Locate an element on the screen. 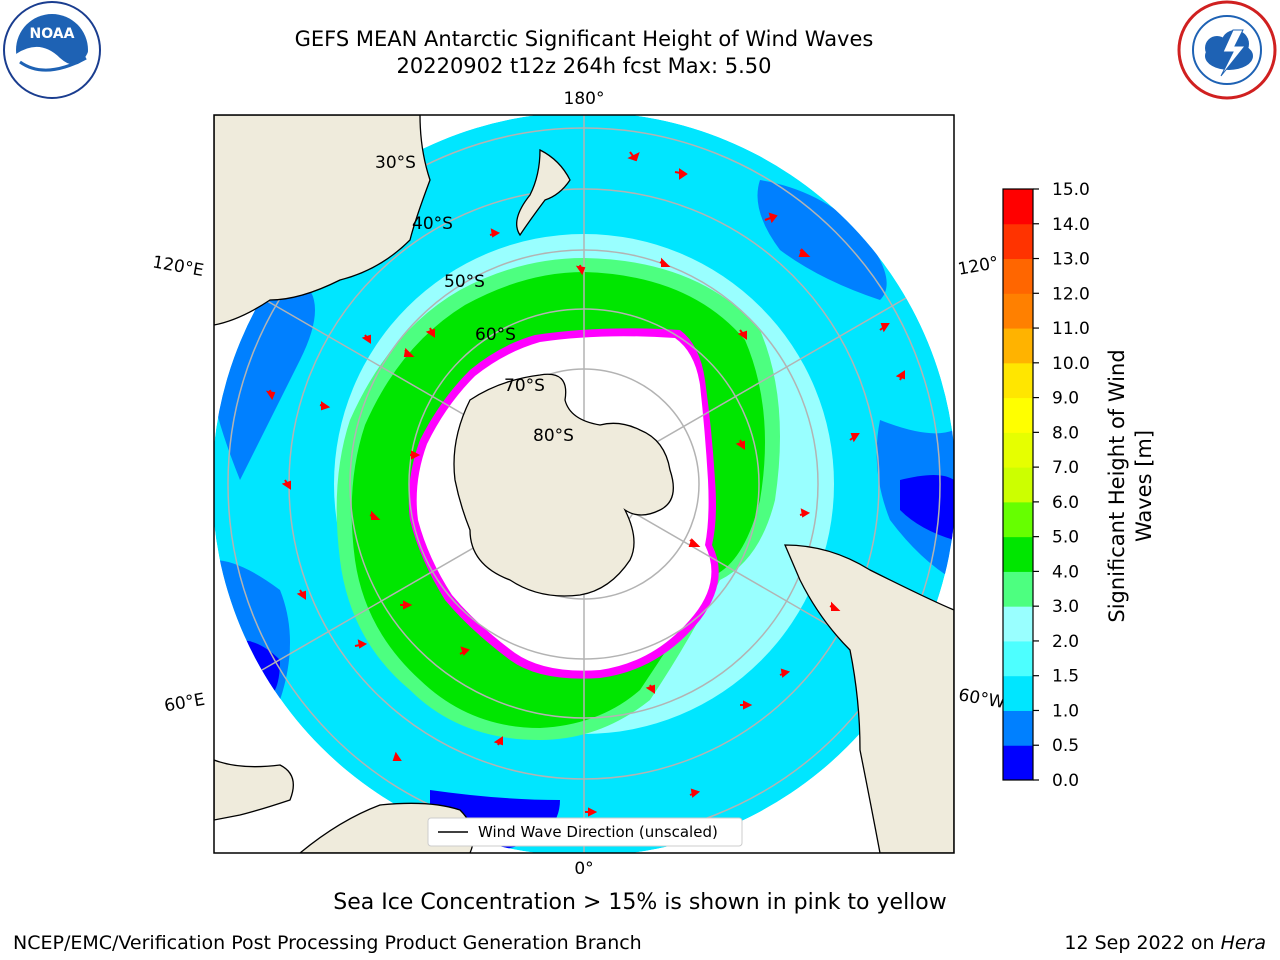 This screenshot has height=960, width=1280. lon-label-60e: 60°E is located at coordinates (185, 703).